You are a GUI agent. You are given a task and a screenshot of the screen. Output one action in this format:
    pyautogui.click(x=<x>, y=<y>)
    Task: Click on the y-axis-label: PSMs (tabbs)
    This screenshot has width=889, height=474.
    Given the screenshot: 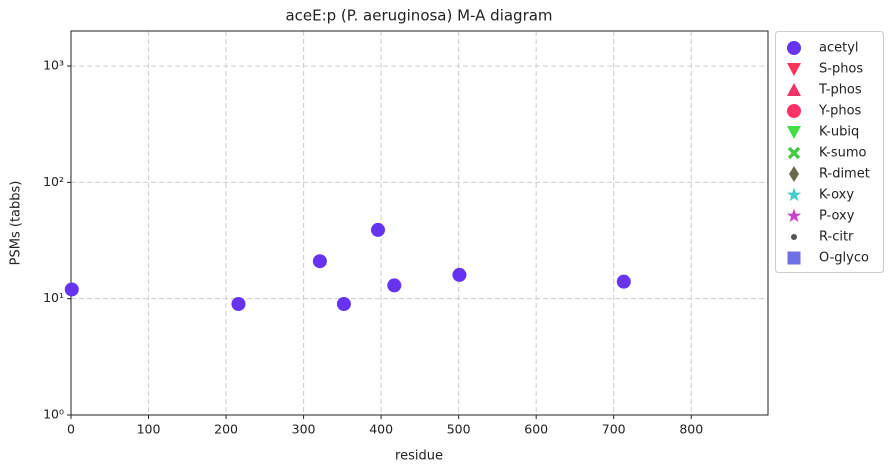 What is the action you would take?
    pyautogui.click(x=16, y=223)
    